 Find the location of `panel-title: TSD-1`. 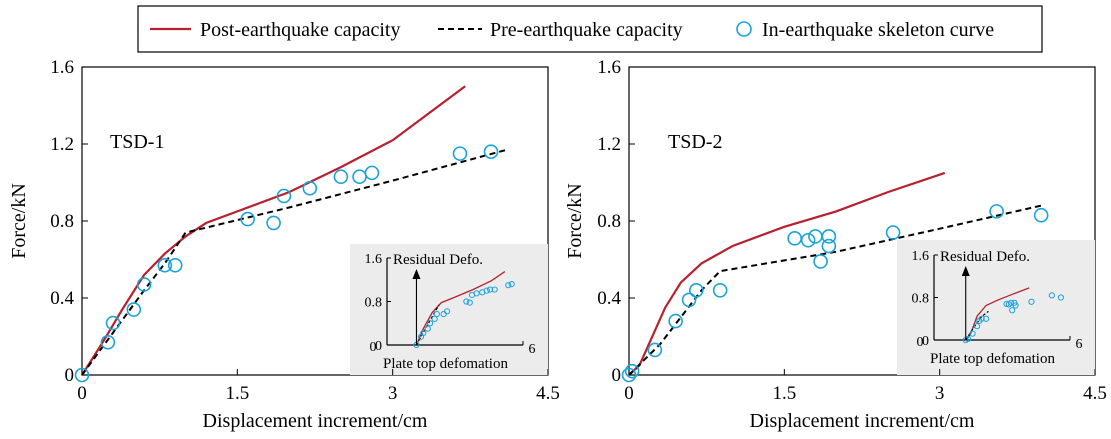

panel-title: TSD-1 is located at coordinates (137, 142).